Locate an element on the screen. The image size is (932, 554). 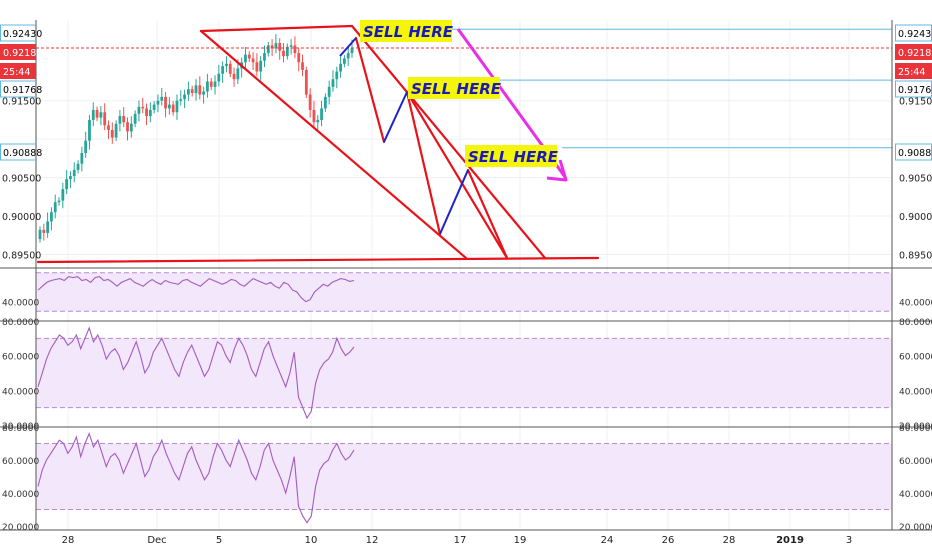
oscillator-tick-left: 80.0000 is located at coordinates (20, 429).